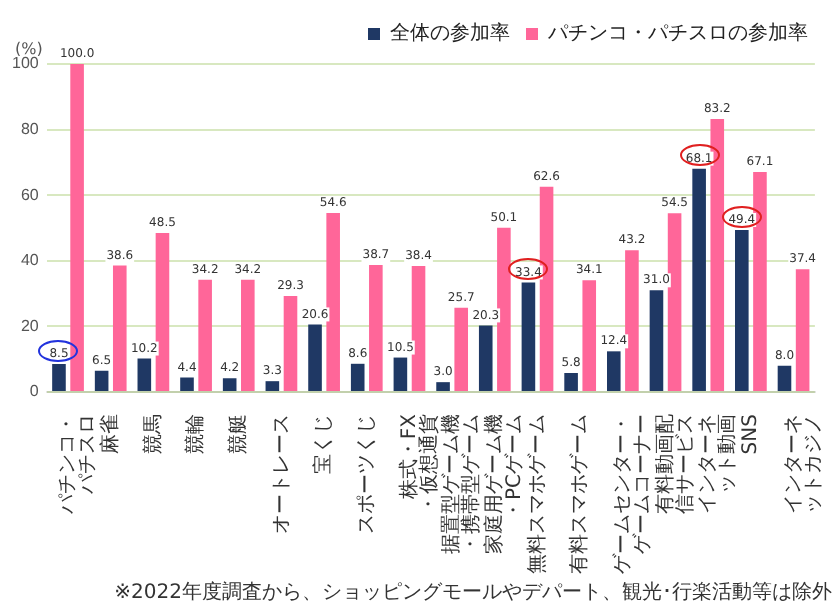 The height and width of the screenshot is (610, 840). I want to click on y-tick-label: 0, so click(34, 391).